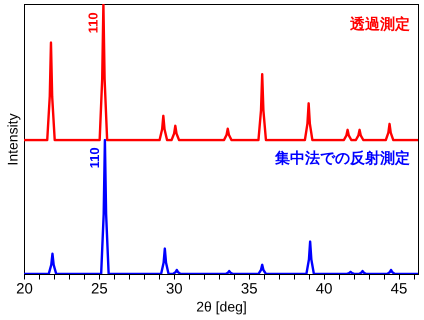 The image size is (424, 320). I want to click on text: 集中法での反射測定, so click(342, 157).